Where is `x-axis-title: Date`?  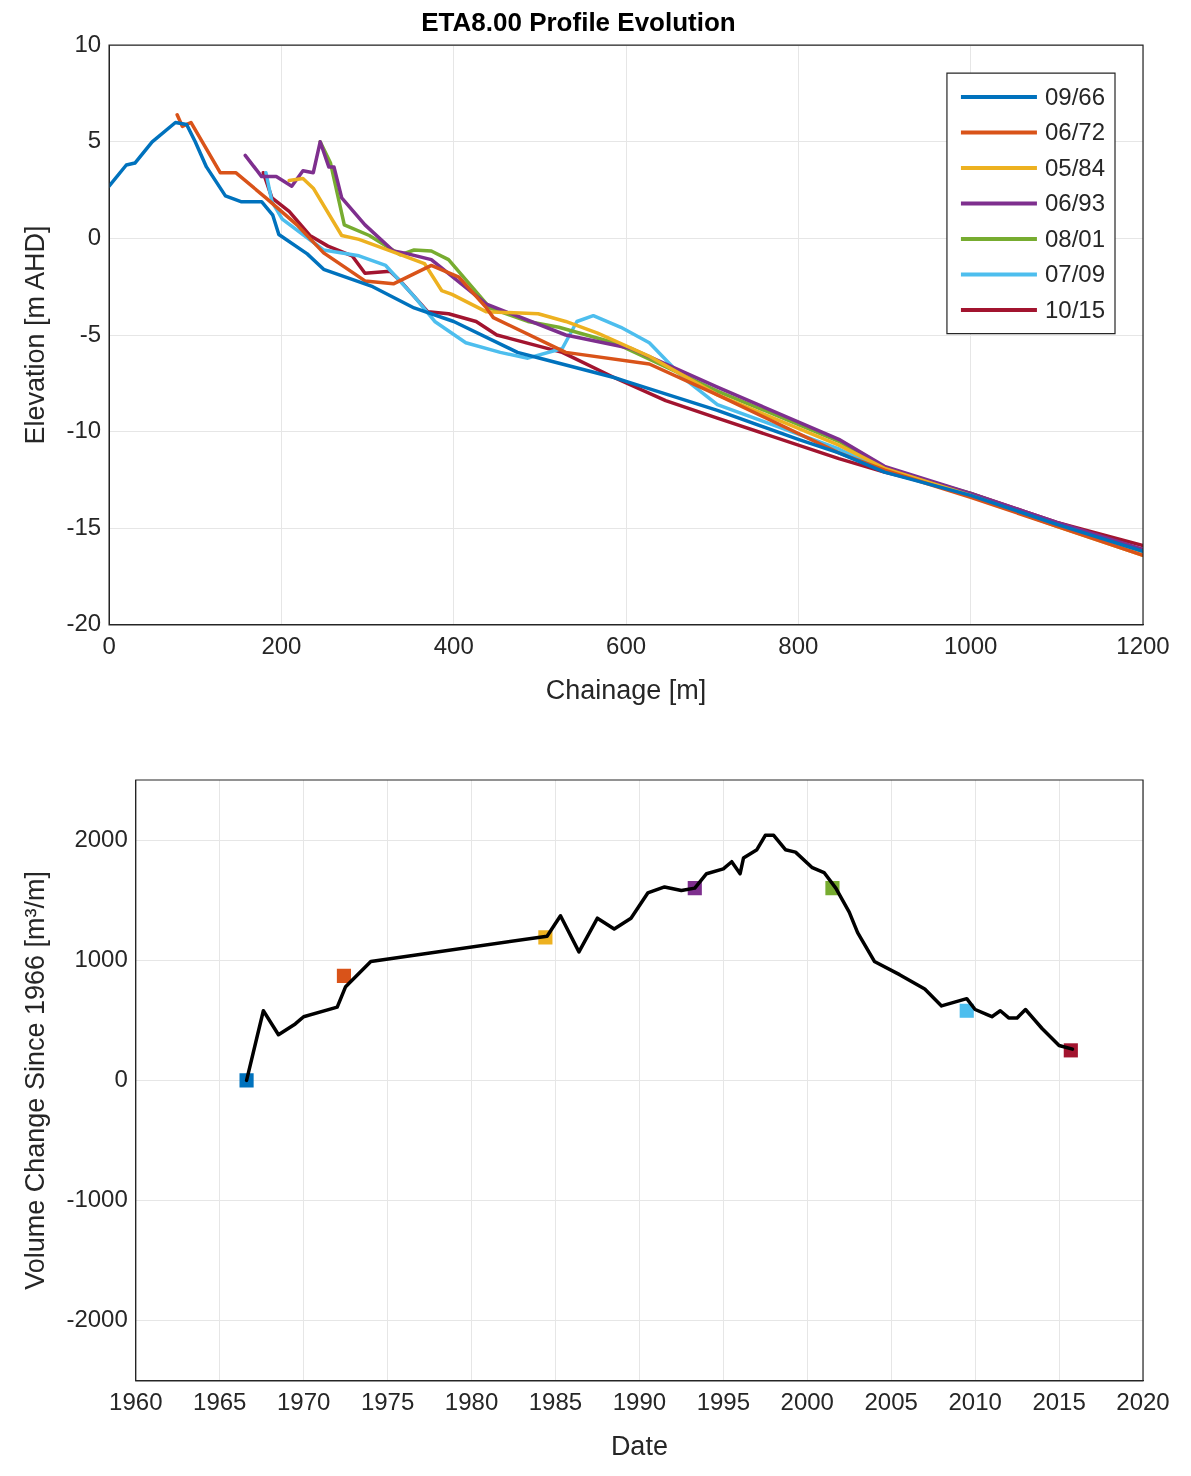
x-axis-title: Date is located at coordinates (639, 1446).